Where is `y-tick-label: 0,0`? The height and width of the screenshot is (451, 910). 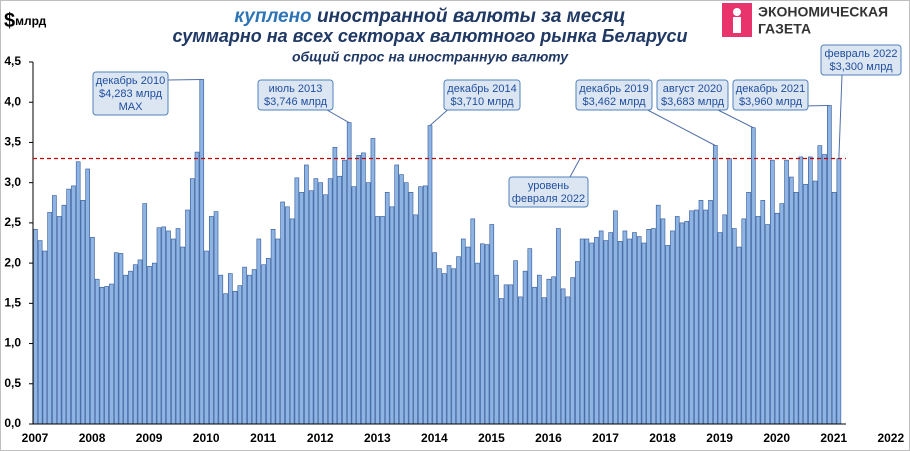 y-tick-label: 0,0 is located at coordinates (12, 423).